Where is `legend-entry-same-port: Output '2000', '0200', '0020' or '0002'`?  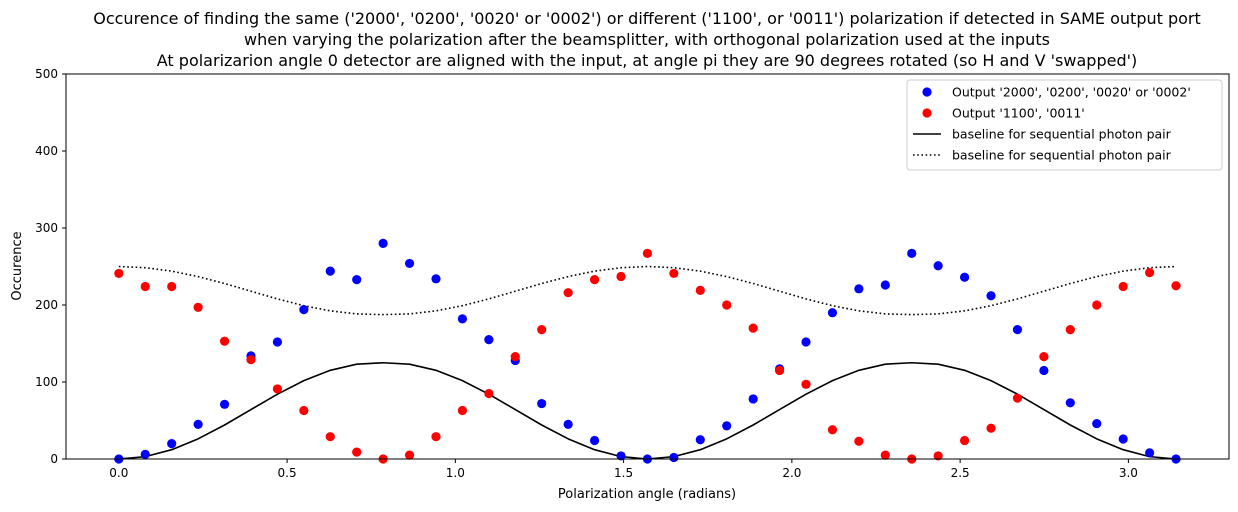 legend-entry-same-port: Output '2000', '0200', '0020' or '0002' is located at coordinates (1056, 92).